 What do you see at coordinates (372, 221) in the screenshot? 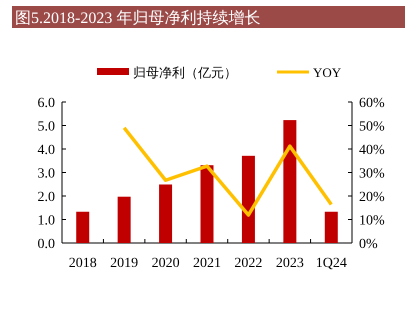
I see `y2-tick-label: 10%` at bounding box center [372, 221].